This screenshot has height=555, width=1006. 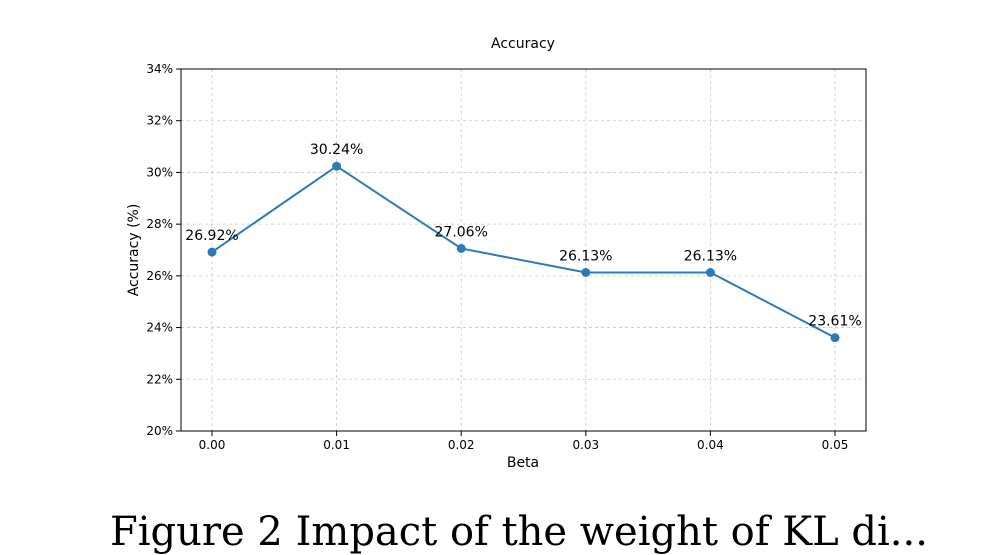 What do you see at coordinates (159, 69) in the screenshot?
I see `y-tick-label: 34%` at bounding box center [159, 69].